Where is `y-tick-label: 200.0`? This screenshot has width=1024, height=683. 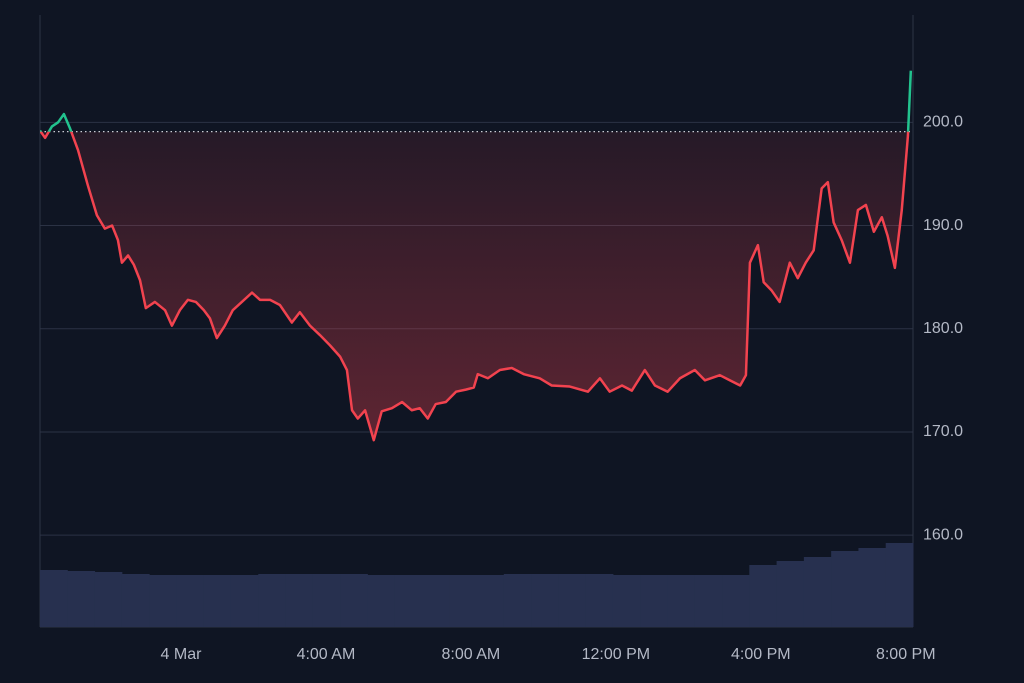
y-tick-label: 200.0 is located at coordinates (943, 122).